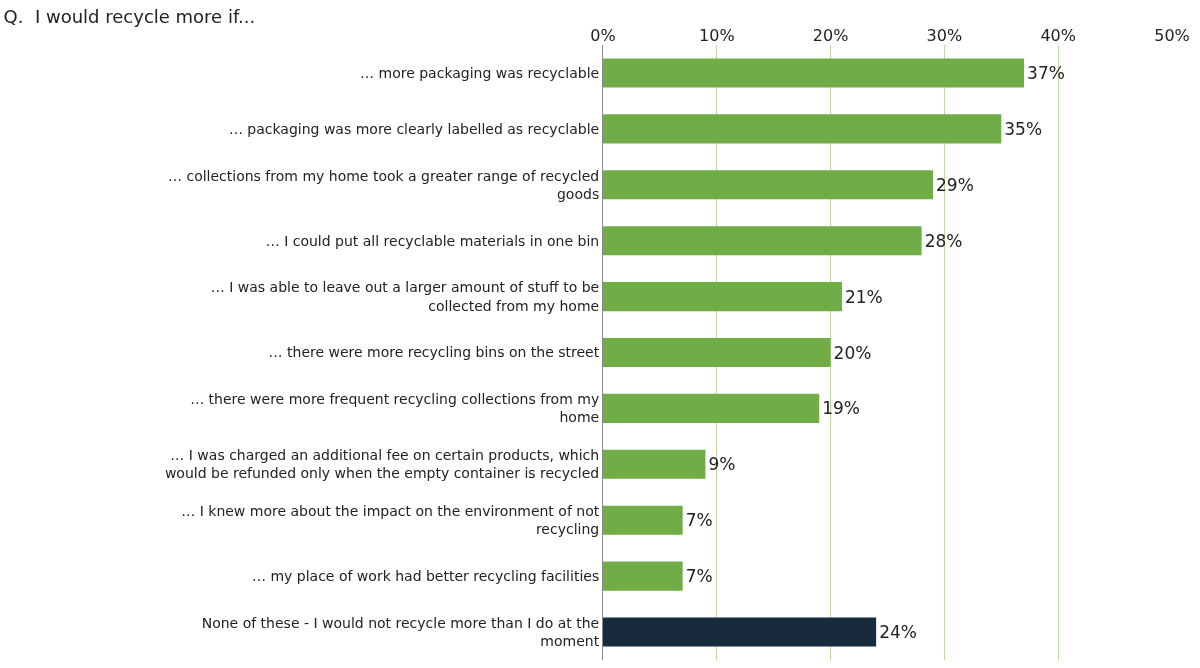  I want to click on y-tick-label: None of these - I would not recycle more than I do at the moment, so click(400, 632).